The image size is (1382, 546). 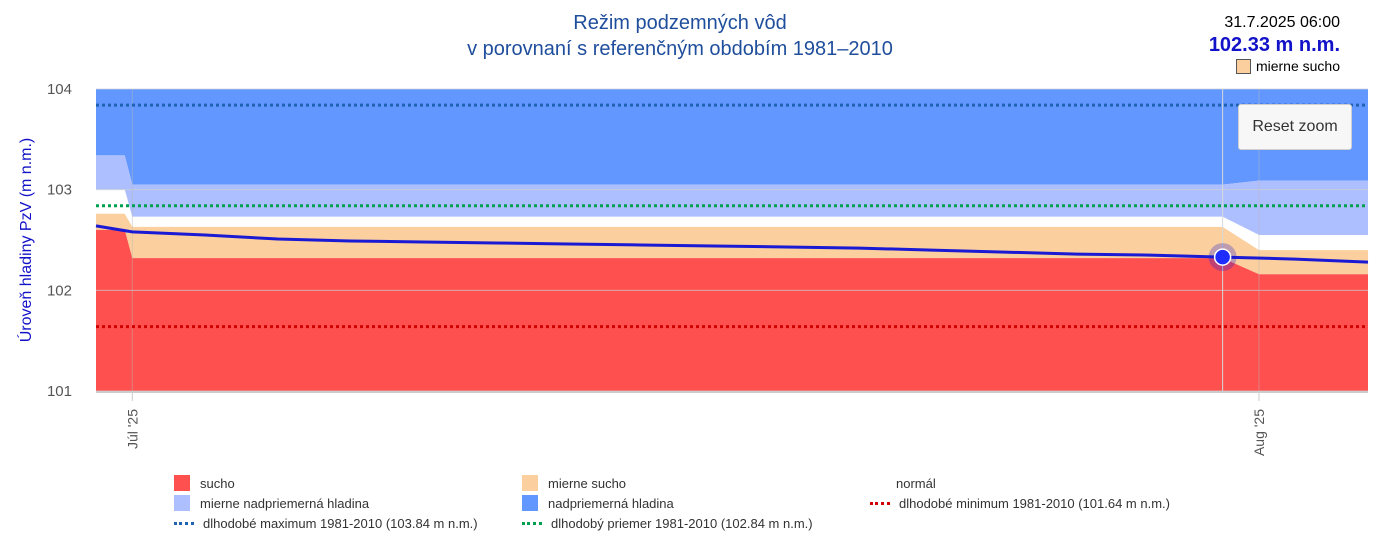 I want to click on x-tick-label: Júl '25, so click(x=132, y=429).